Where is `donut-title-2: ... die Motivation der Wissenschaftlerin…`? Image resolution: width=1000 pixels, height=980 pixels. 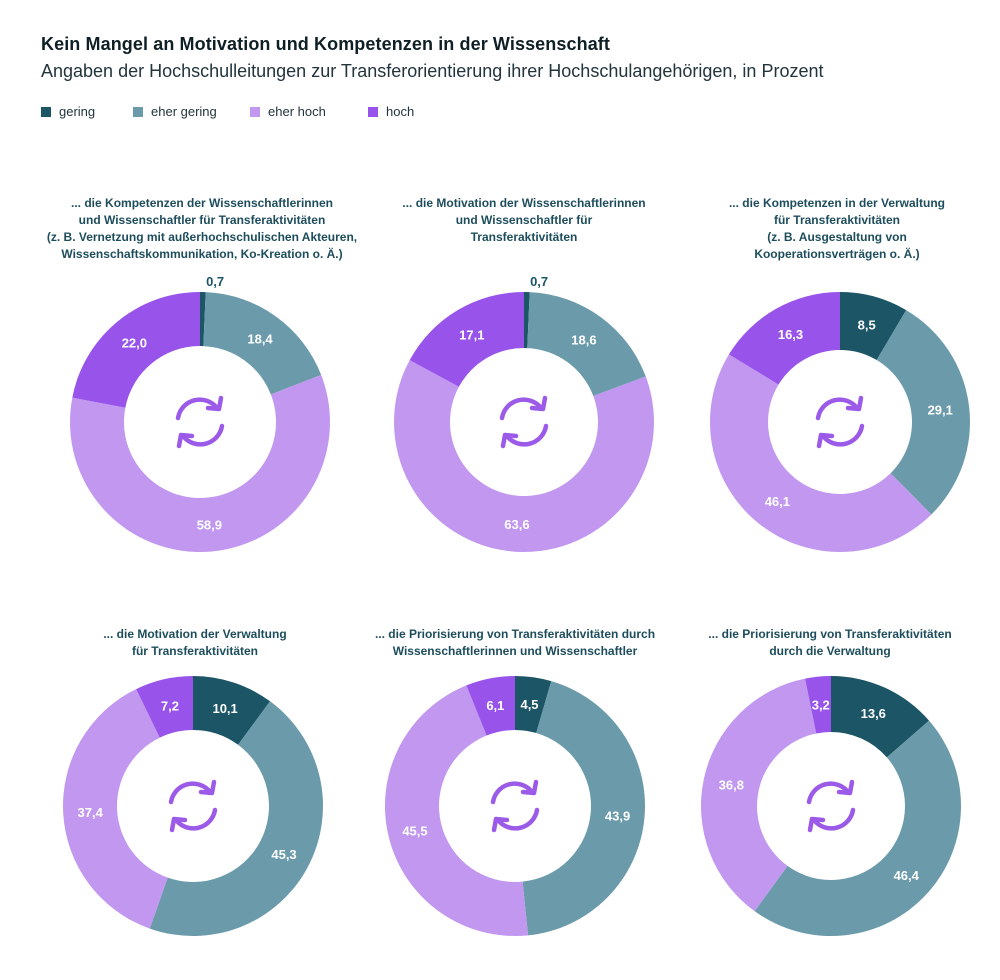
donut-title-2: ... die Motivation der Wissenschaftlerin… is located at coordinates (524, 220).